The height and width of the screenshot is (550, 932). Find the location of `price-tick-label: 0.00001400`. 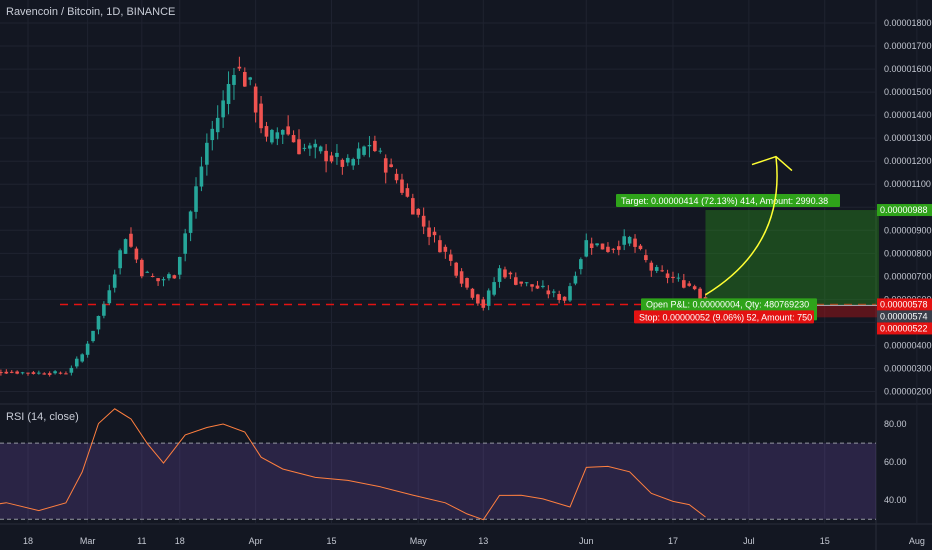

price-tick-label: 0.00001400 is located at coordinates (908, 115).